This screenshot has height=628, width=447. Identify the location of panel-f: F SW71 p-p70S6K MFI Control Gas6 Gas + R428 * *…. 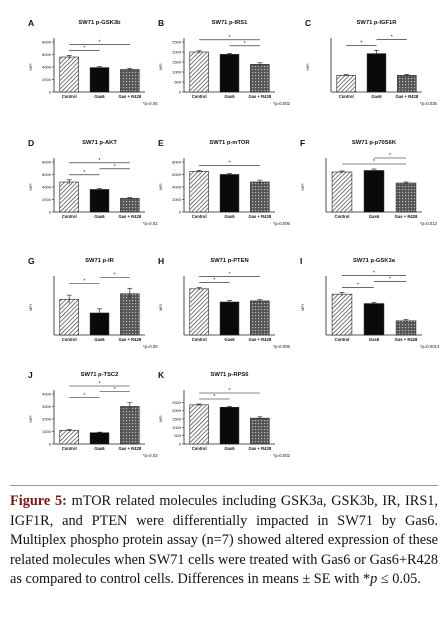
(369, 182).